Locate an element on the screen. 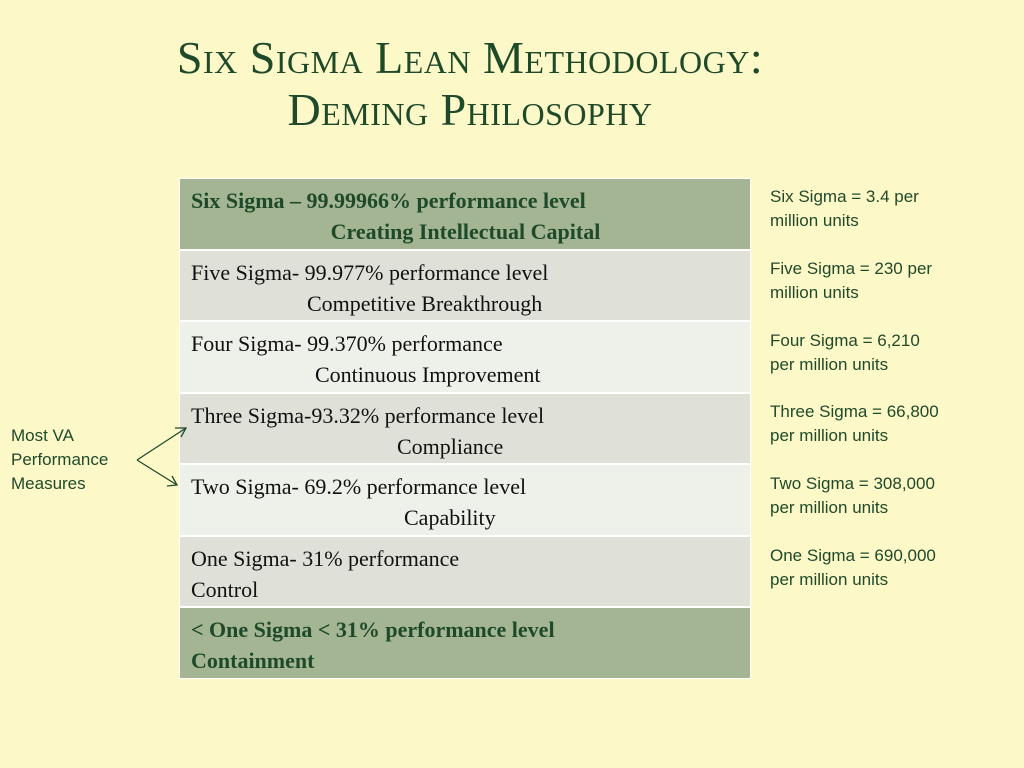  defect-rate-line: Three Sigma = 66,800 is located at coordinates (854, 411).